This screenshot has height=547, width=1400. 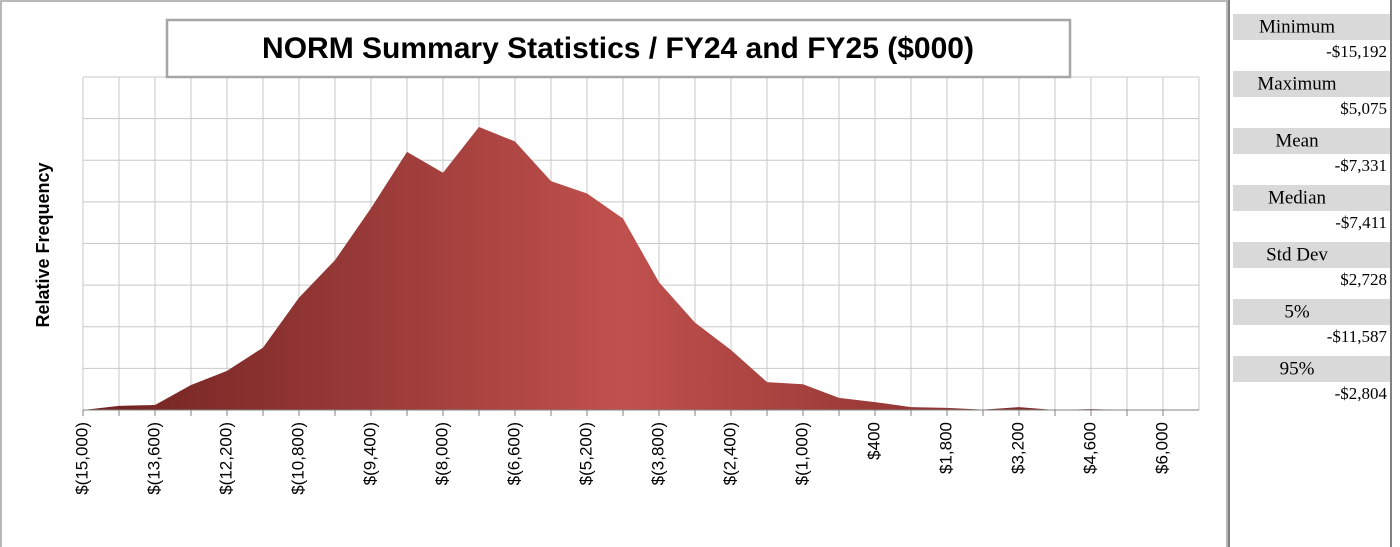 I want to click on x-tick-label: $(3,800), so click(x=657, y=453).